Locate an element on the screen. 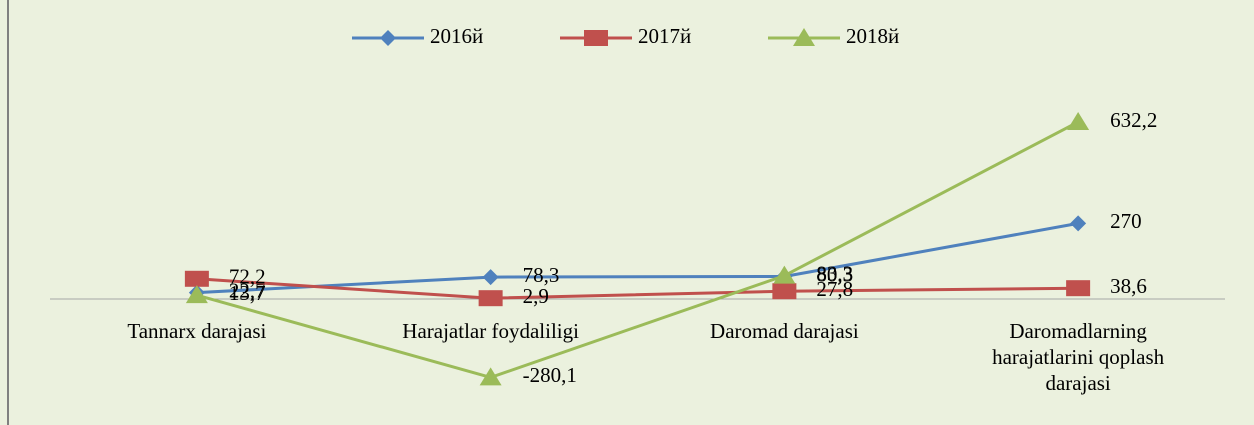  data-label: 80,3 is located at coordinates (834, 274).